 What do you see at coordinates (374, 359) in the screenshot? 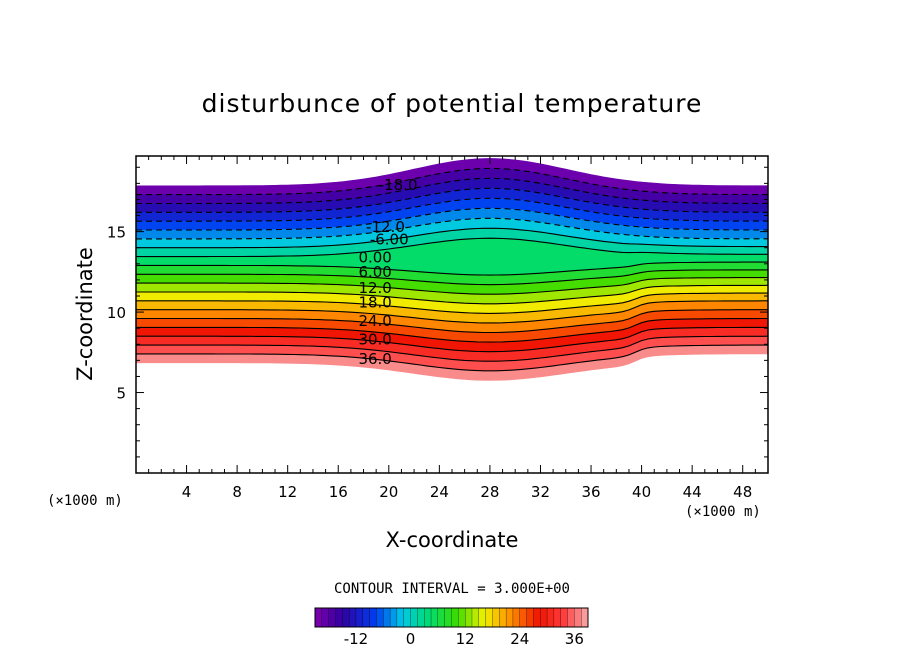
I see `contour-label: 36.0` at bounding box center [374, 359].